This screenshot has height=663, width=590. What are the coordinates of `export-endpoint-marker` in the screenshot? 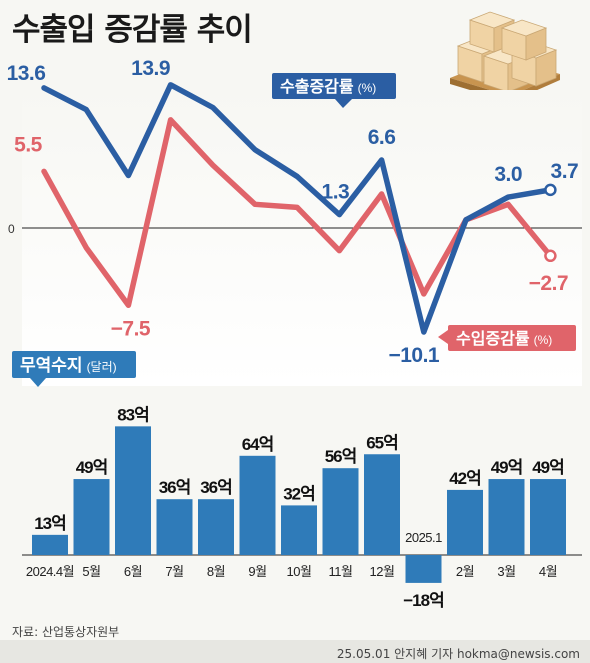 It's located at (550, 190).